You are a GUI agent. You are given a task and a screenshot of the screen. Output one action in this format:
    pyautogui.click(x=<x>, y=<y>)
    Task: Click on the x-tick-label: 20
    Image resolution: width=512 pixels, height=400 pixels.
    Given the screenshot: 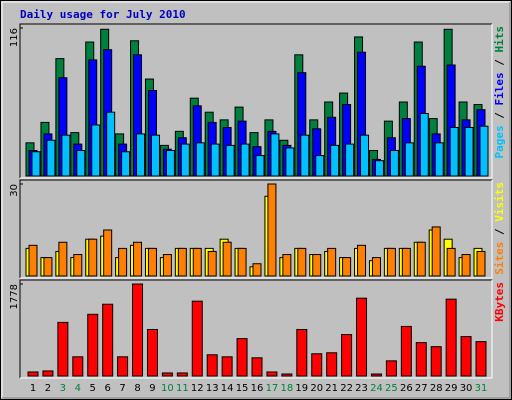 What is the action you would take?
    pyautogui.click(x=316, y=388)
    